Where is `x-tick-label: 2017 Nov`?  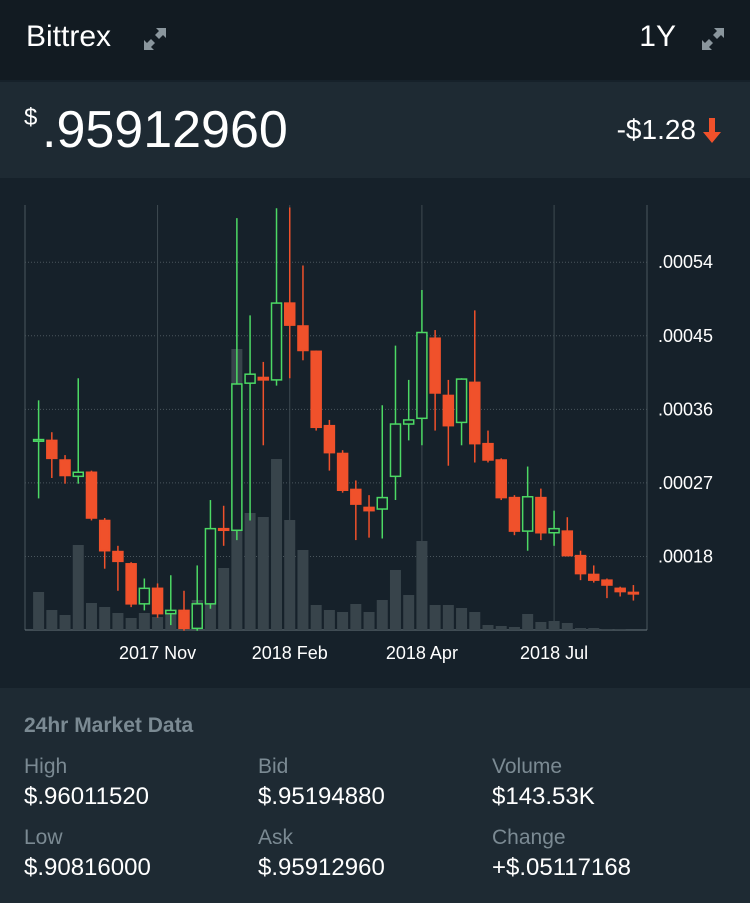
x-tick-label: 2017 Nov is located at coordinates (157, 653).